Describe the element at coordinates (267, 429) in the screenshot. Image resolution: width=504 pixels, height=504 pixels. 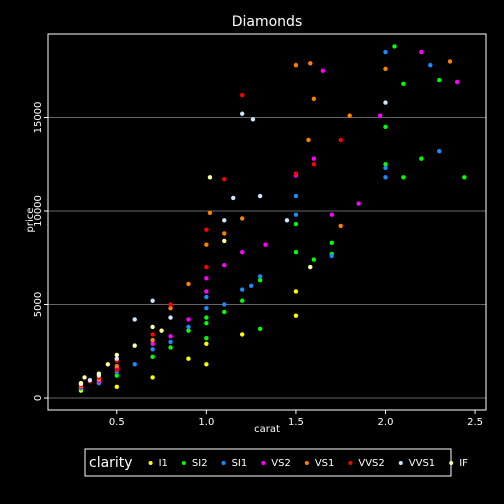
I see `x-axis-label: carat` at that location.